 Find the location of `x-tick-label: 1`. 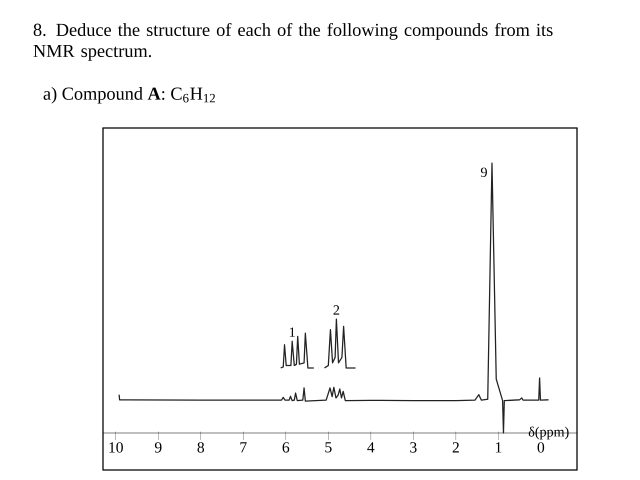

x-tick-label: 1 is located at coordinates (499, 447).